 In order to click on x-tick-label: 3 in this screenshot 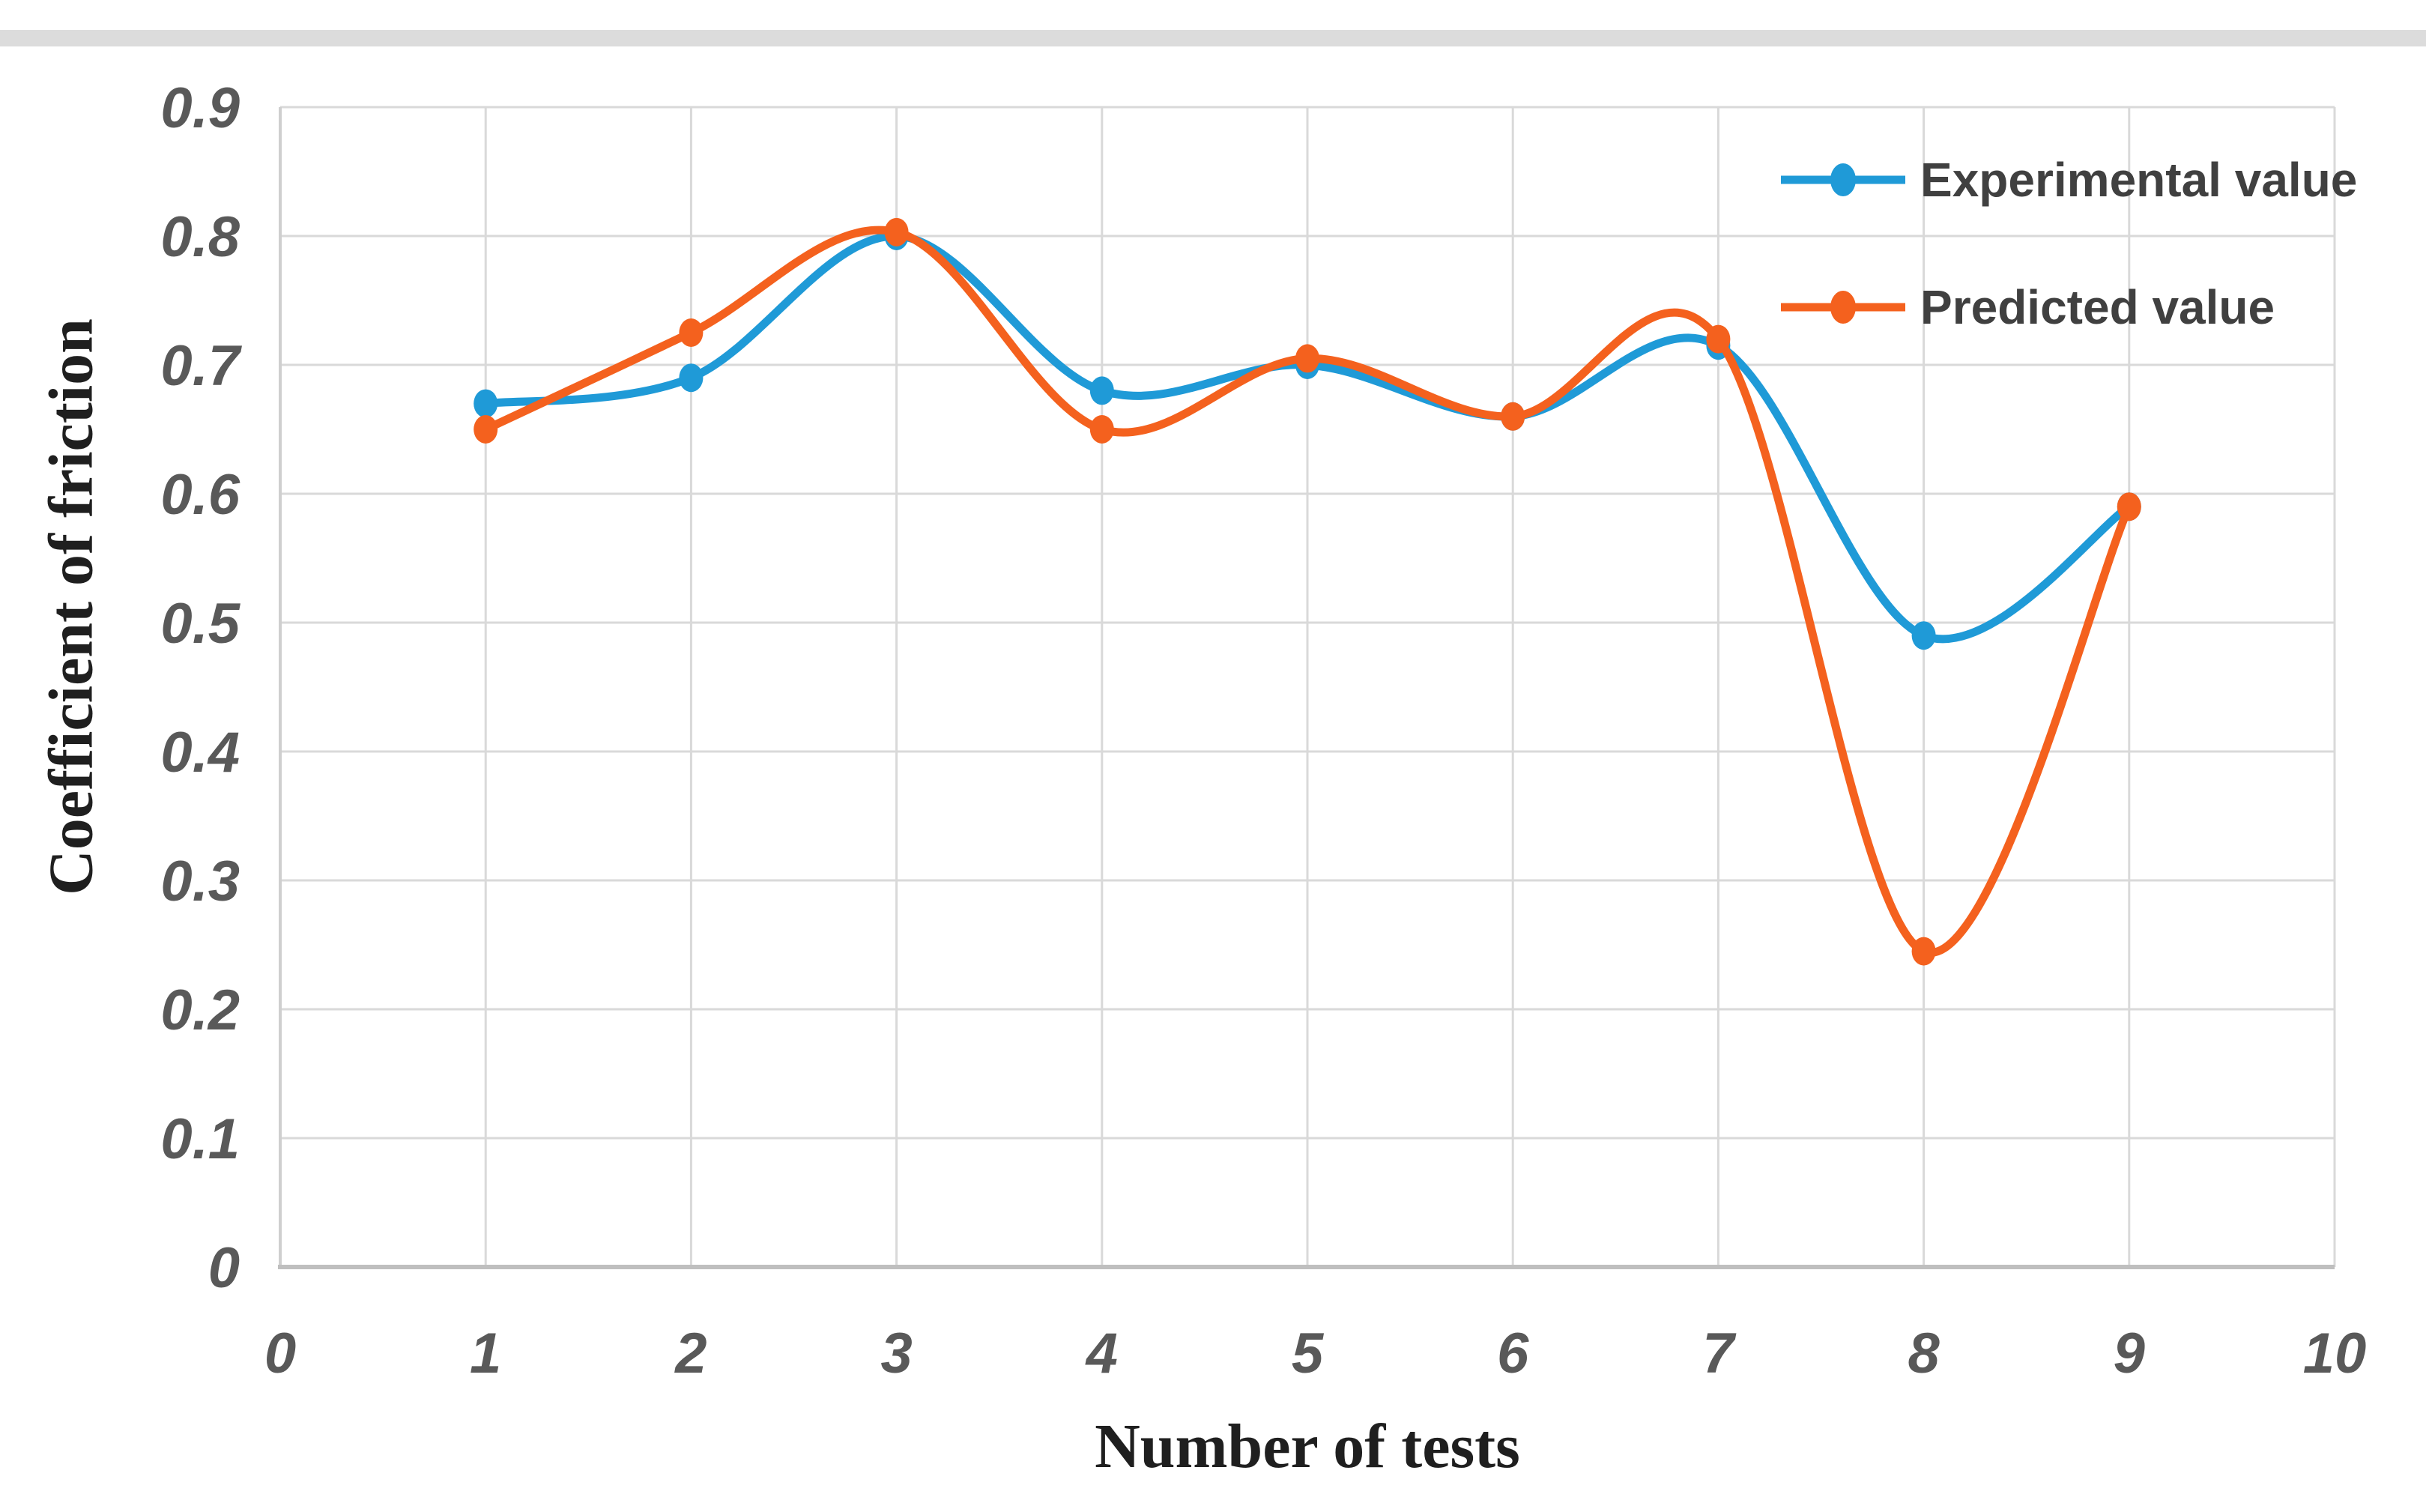, I will do `click(896, 1353)`.